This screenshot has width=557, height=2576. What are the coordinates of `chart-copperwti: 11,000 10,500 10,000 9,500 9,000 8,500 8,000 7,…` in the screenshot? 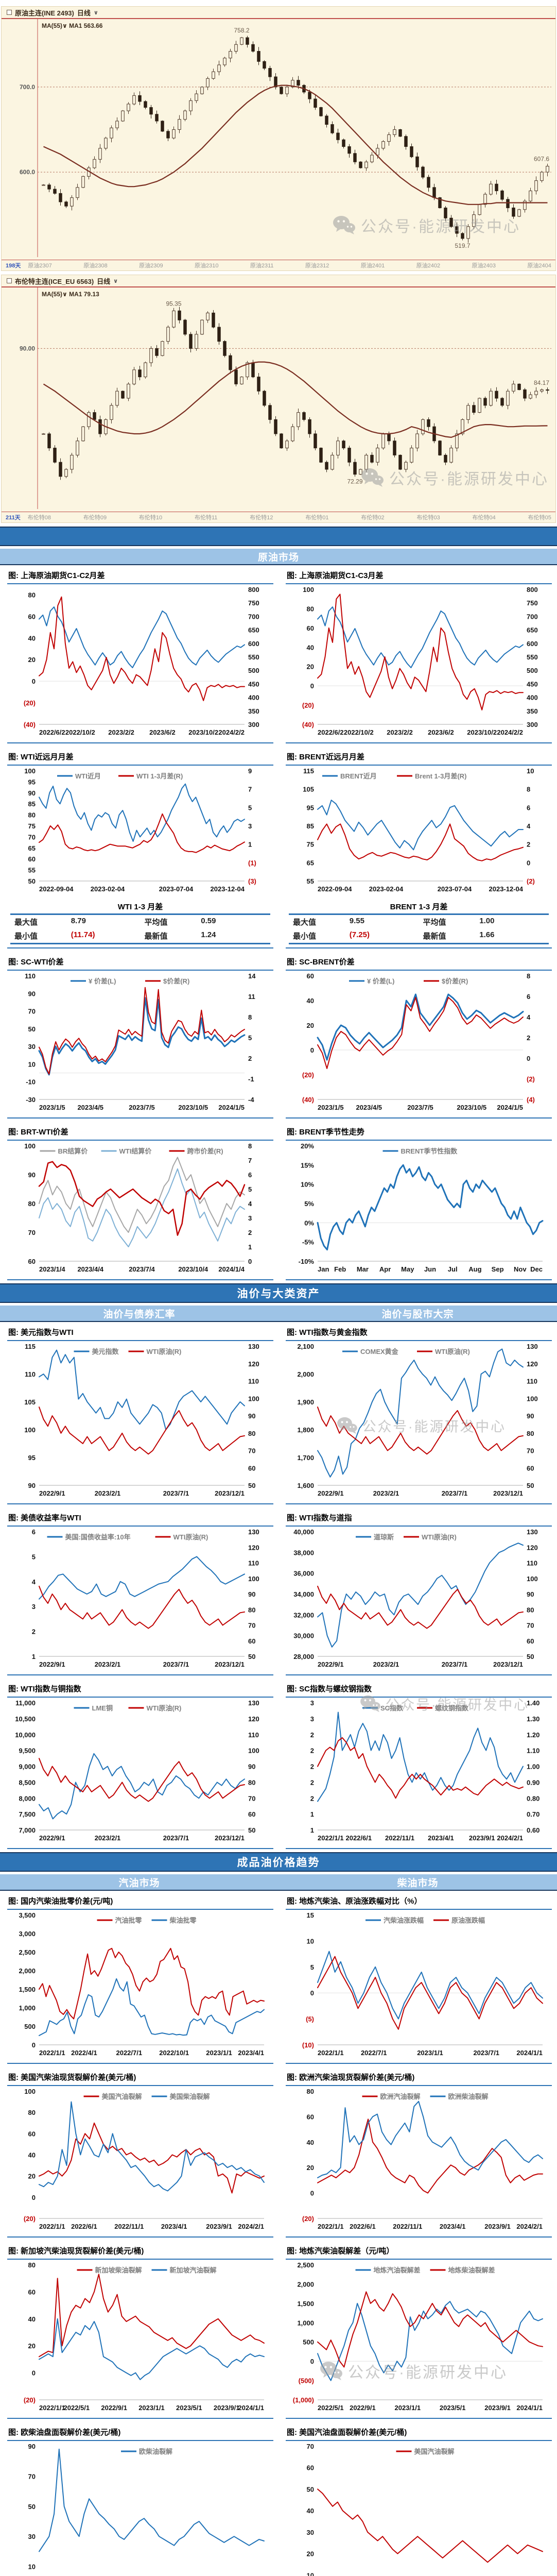 It's located at (137, 1770).